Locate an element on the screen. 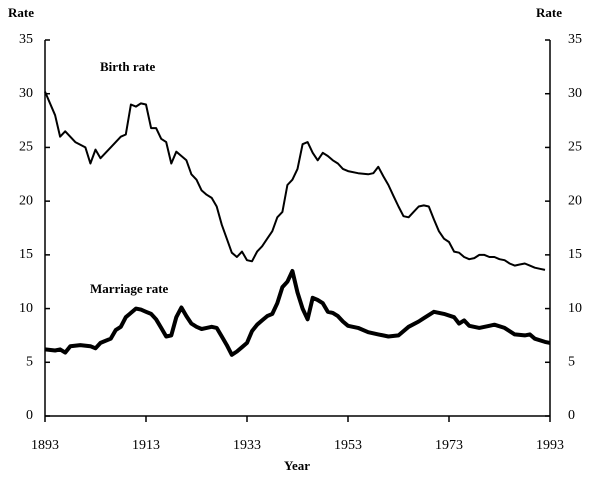  y-tick-label: 30 is located at coordinates (26, 93).